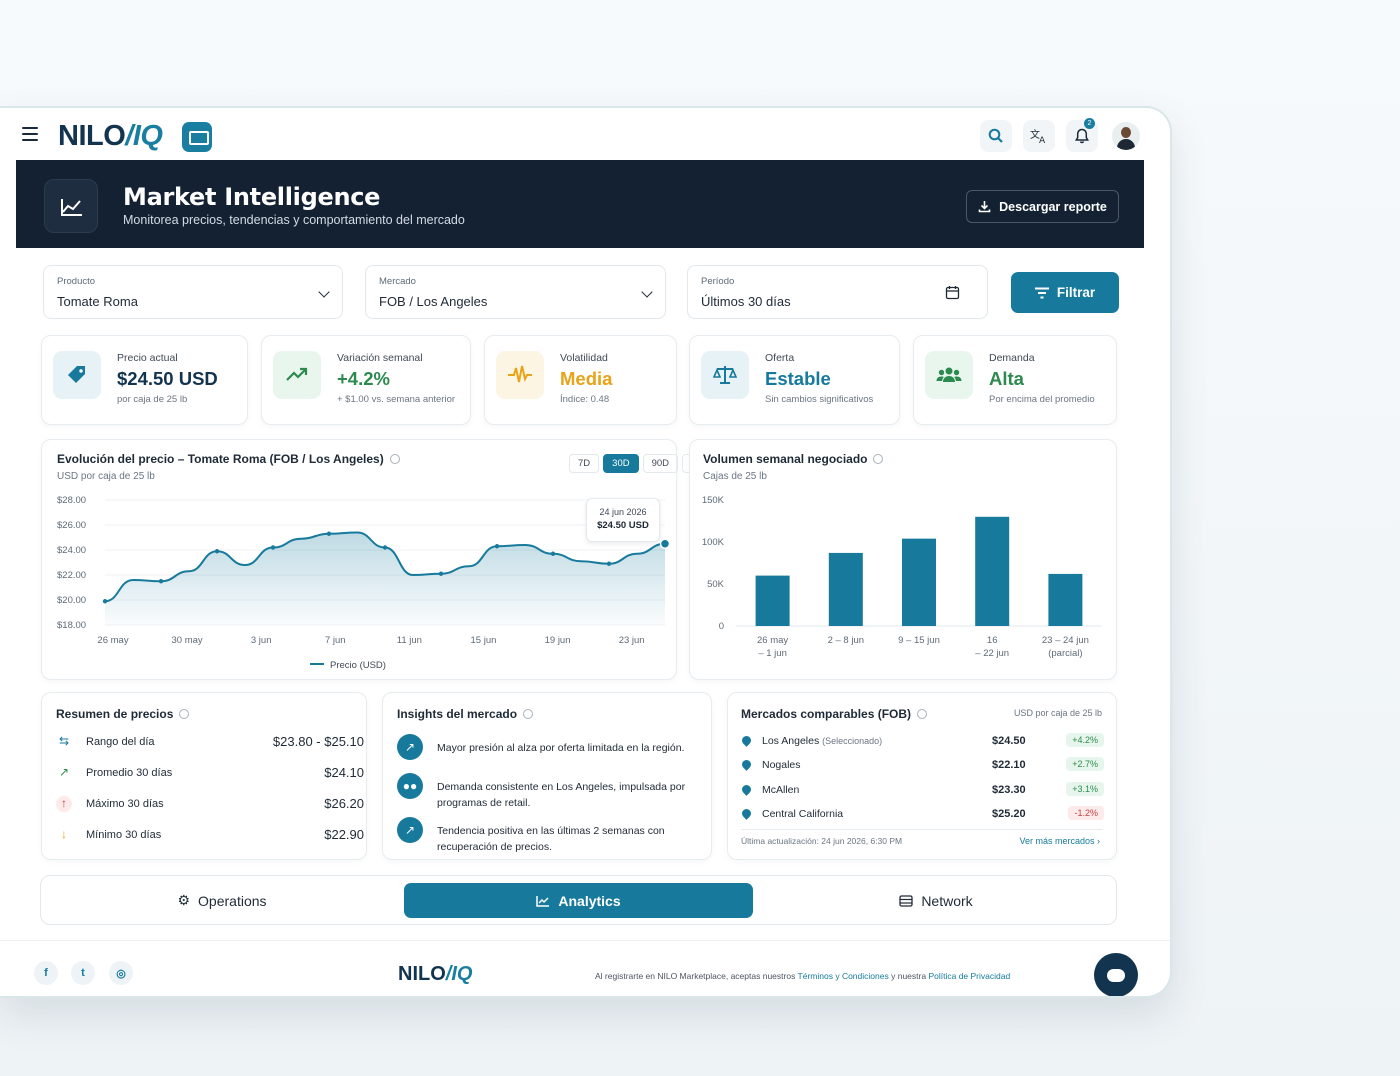 Image resolution: width=1400 pixels, height=1076 pixels. What do you see at coordinates (713, 500) in the screenshot?
I see `y-tick-label: 150K` at bounding box center [713, 500].